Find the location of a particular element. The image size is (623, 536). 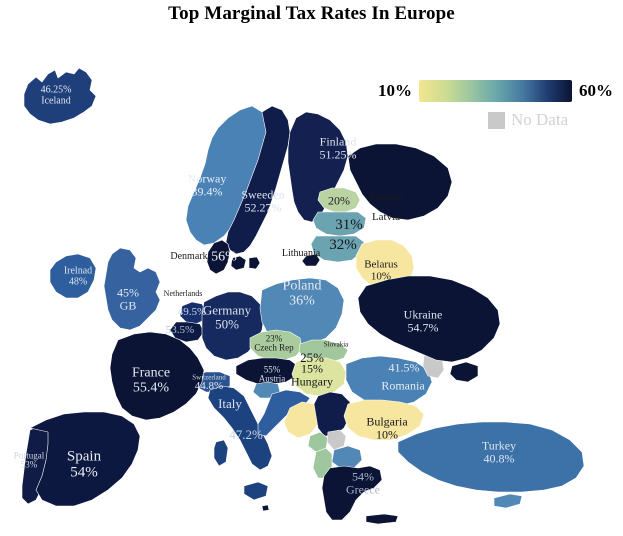

page-title: Top Marginal Tax Rates In Europe is located at coordinates (311, 13).